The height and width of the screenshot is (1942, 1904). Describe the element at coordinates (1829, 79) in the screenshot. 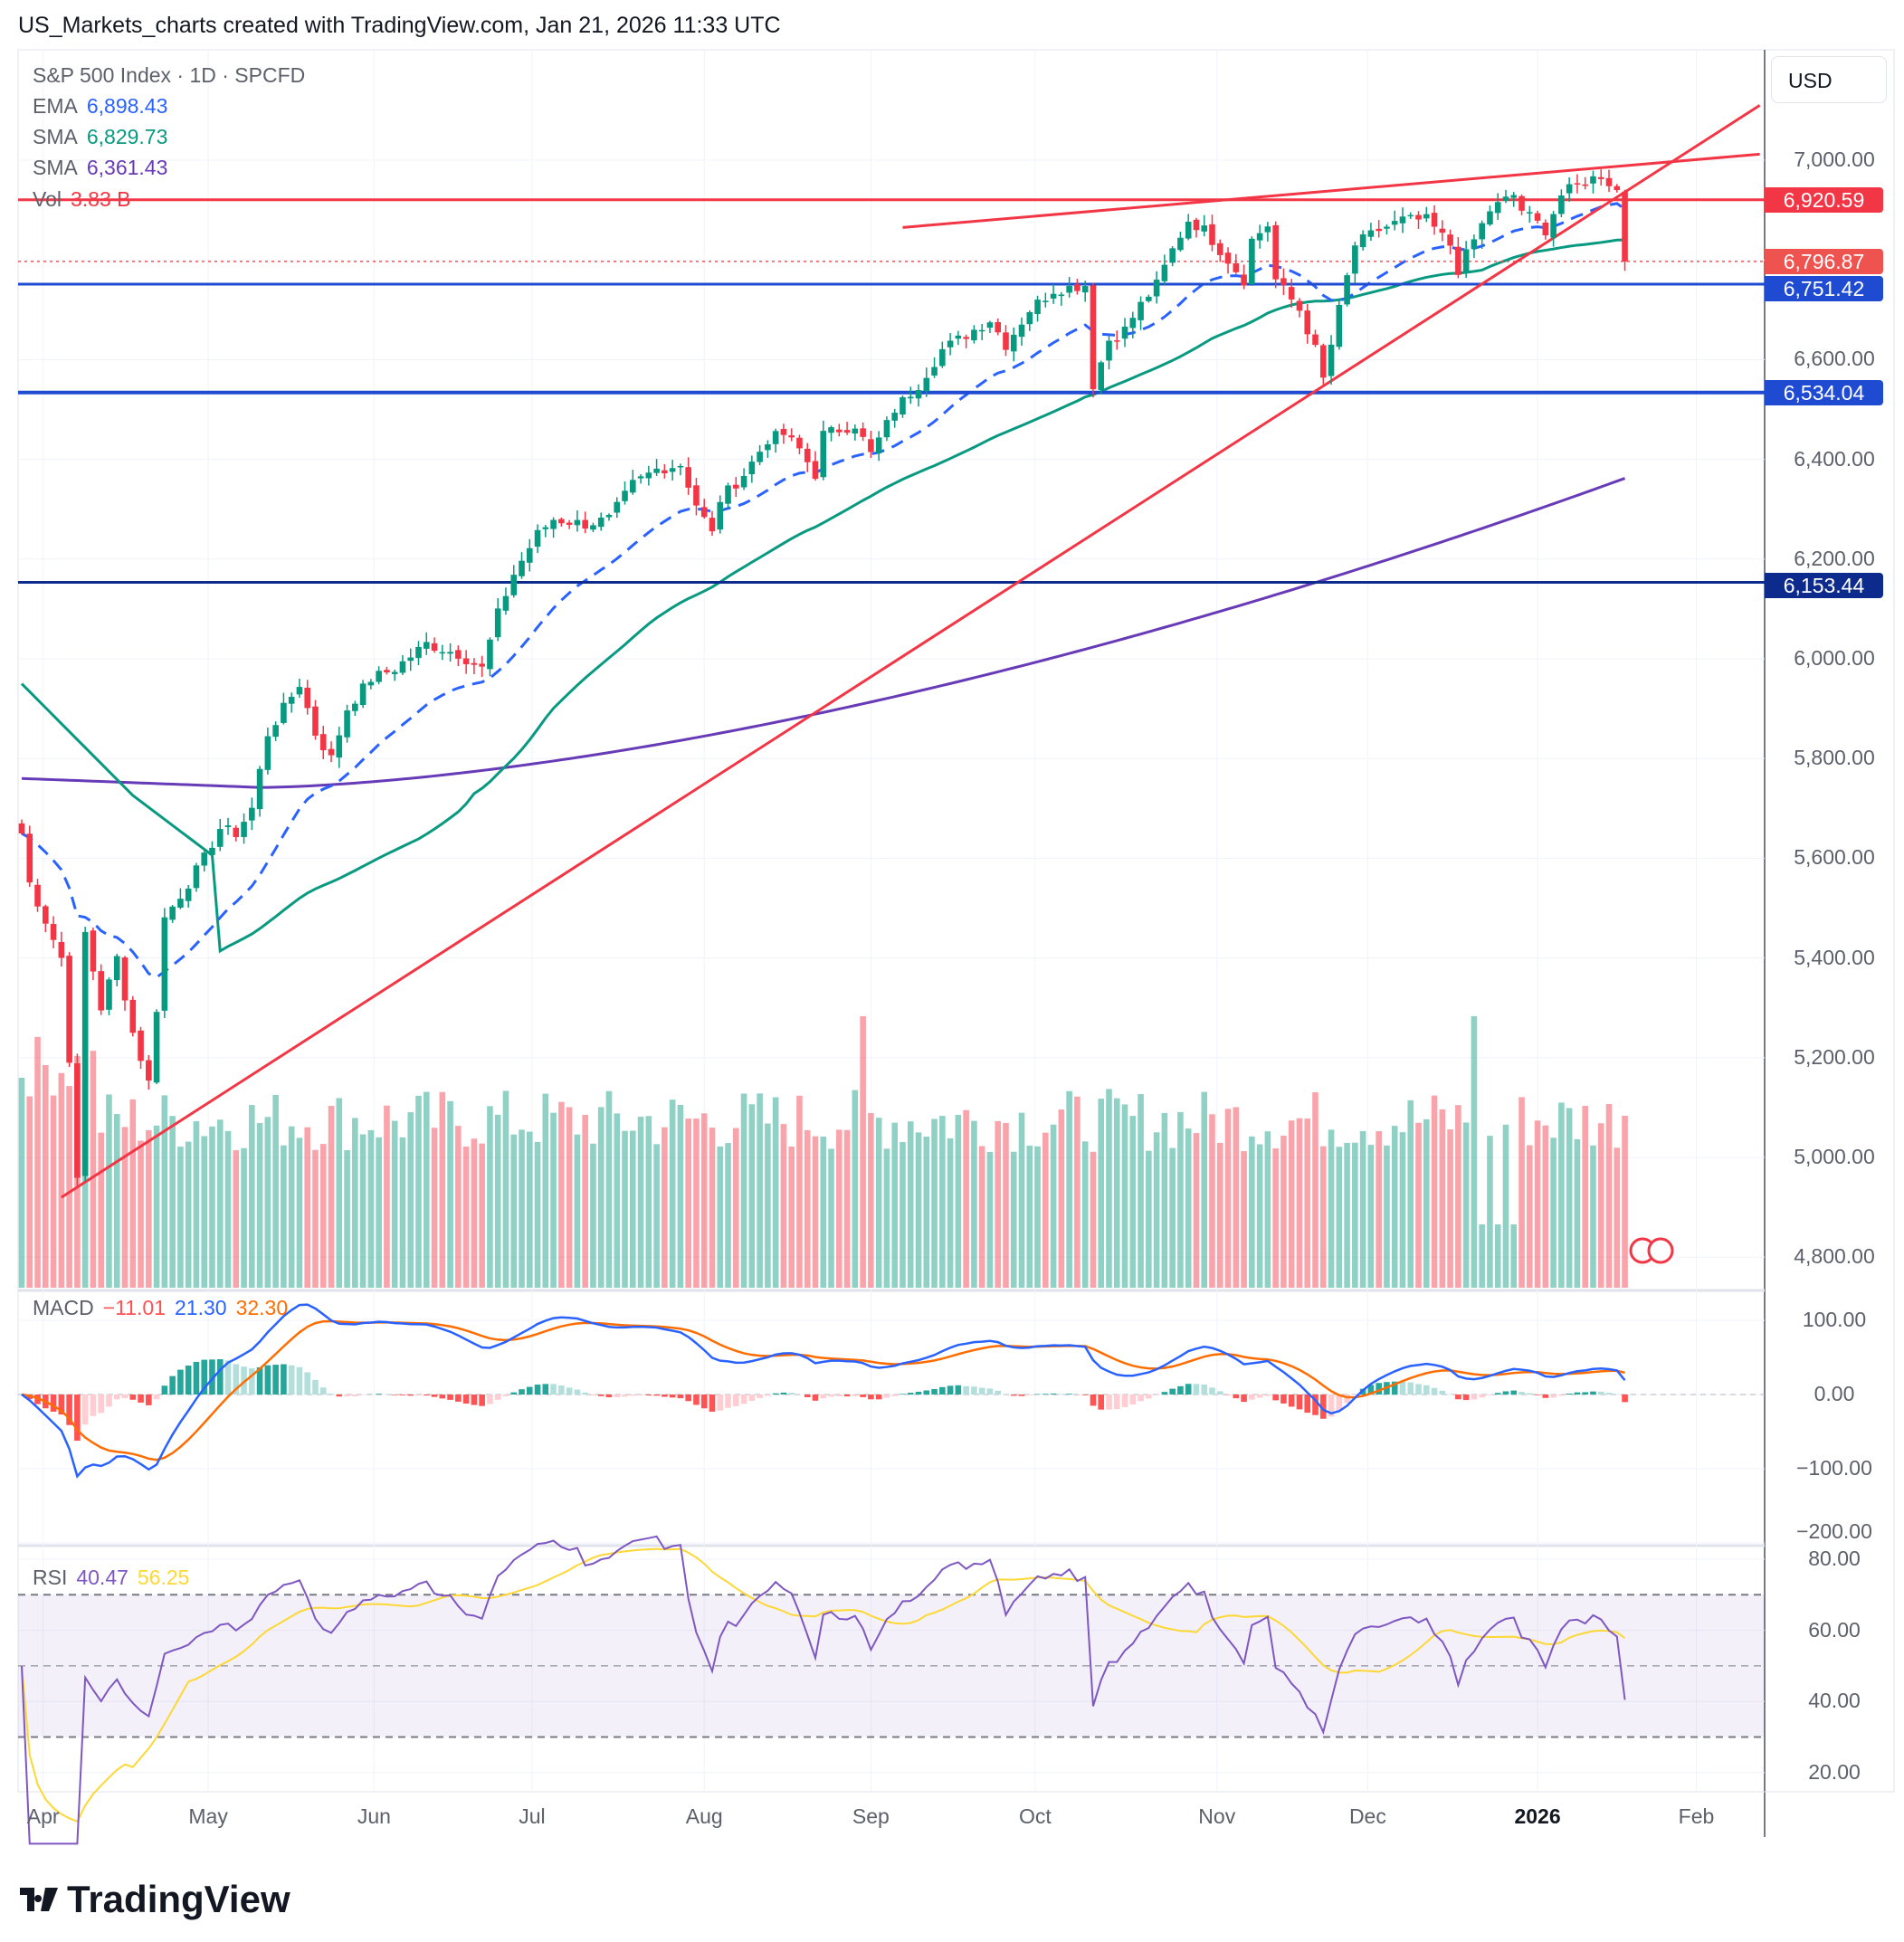

I see `currency-button: USD` at that location.